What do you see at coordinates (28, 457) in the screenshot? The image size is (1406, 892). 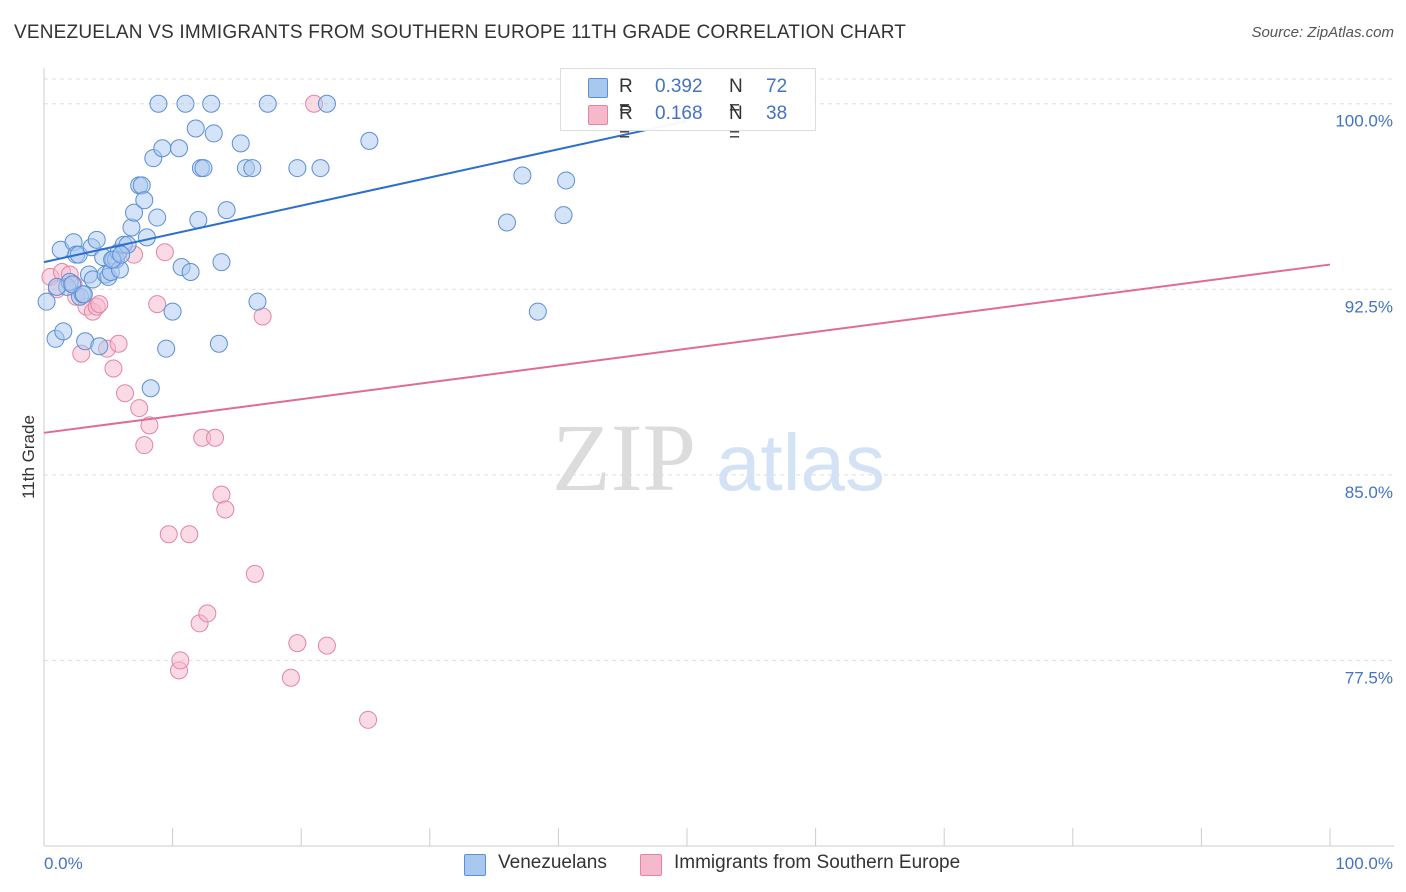 I see `y-axis-title: 11th Grade` at bounding box center [28, 457].